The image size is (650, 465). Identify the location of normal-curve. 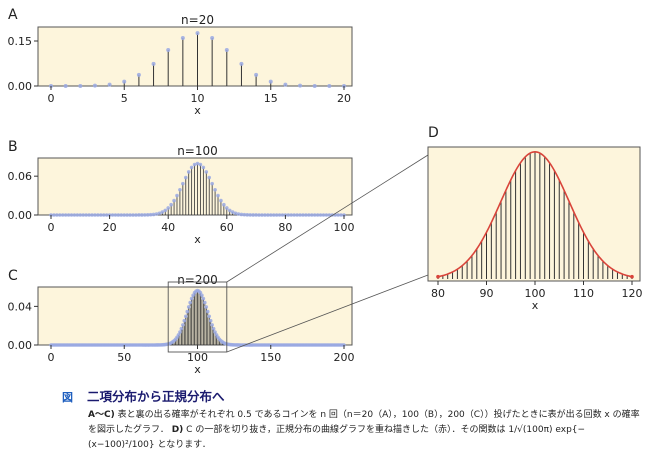
(535, 214).